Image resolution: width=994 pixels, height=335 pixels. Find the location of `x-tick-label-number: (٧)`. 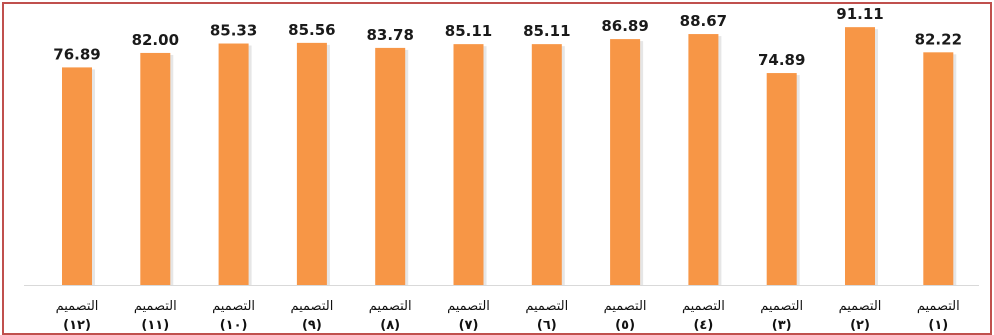

x-tick-label-number: (٧) is located at coordinates (469, 325).